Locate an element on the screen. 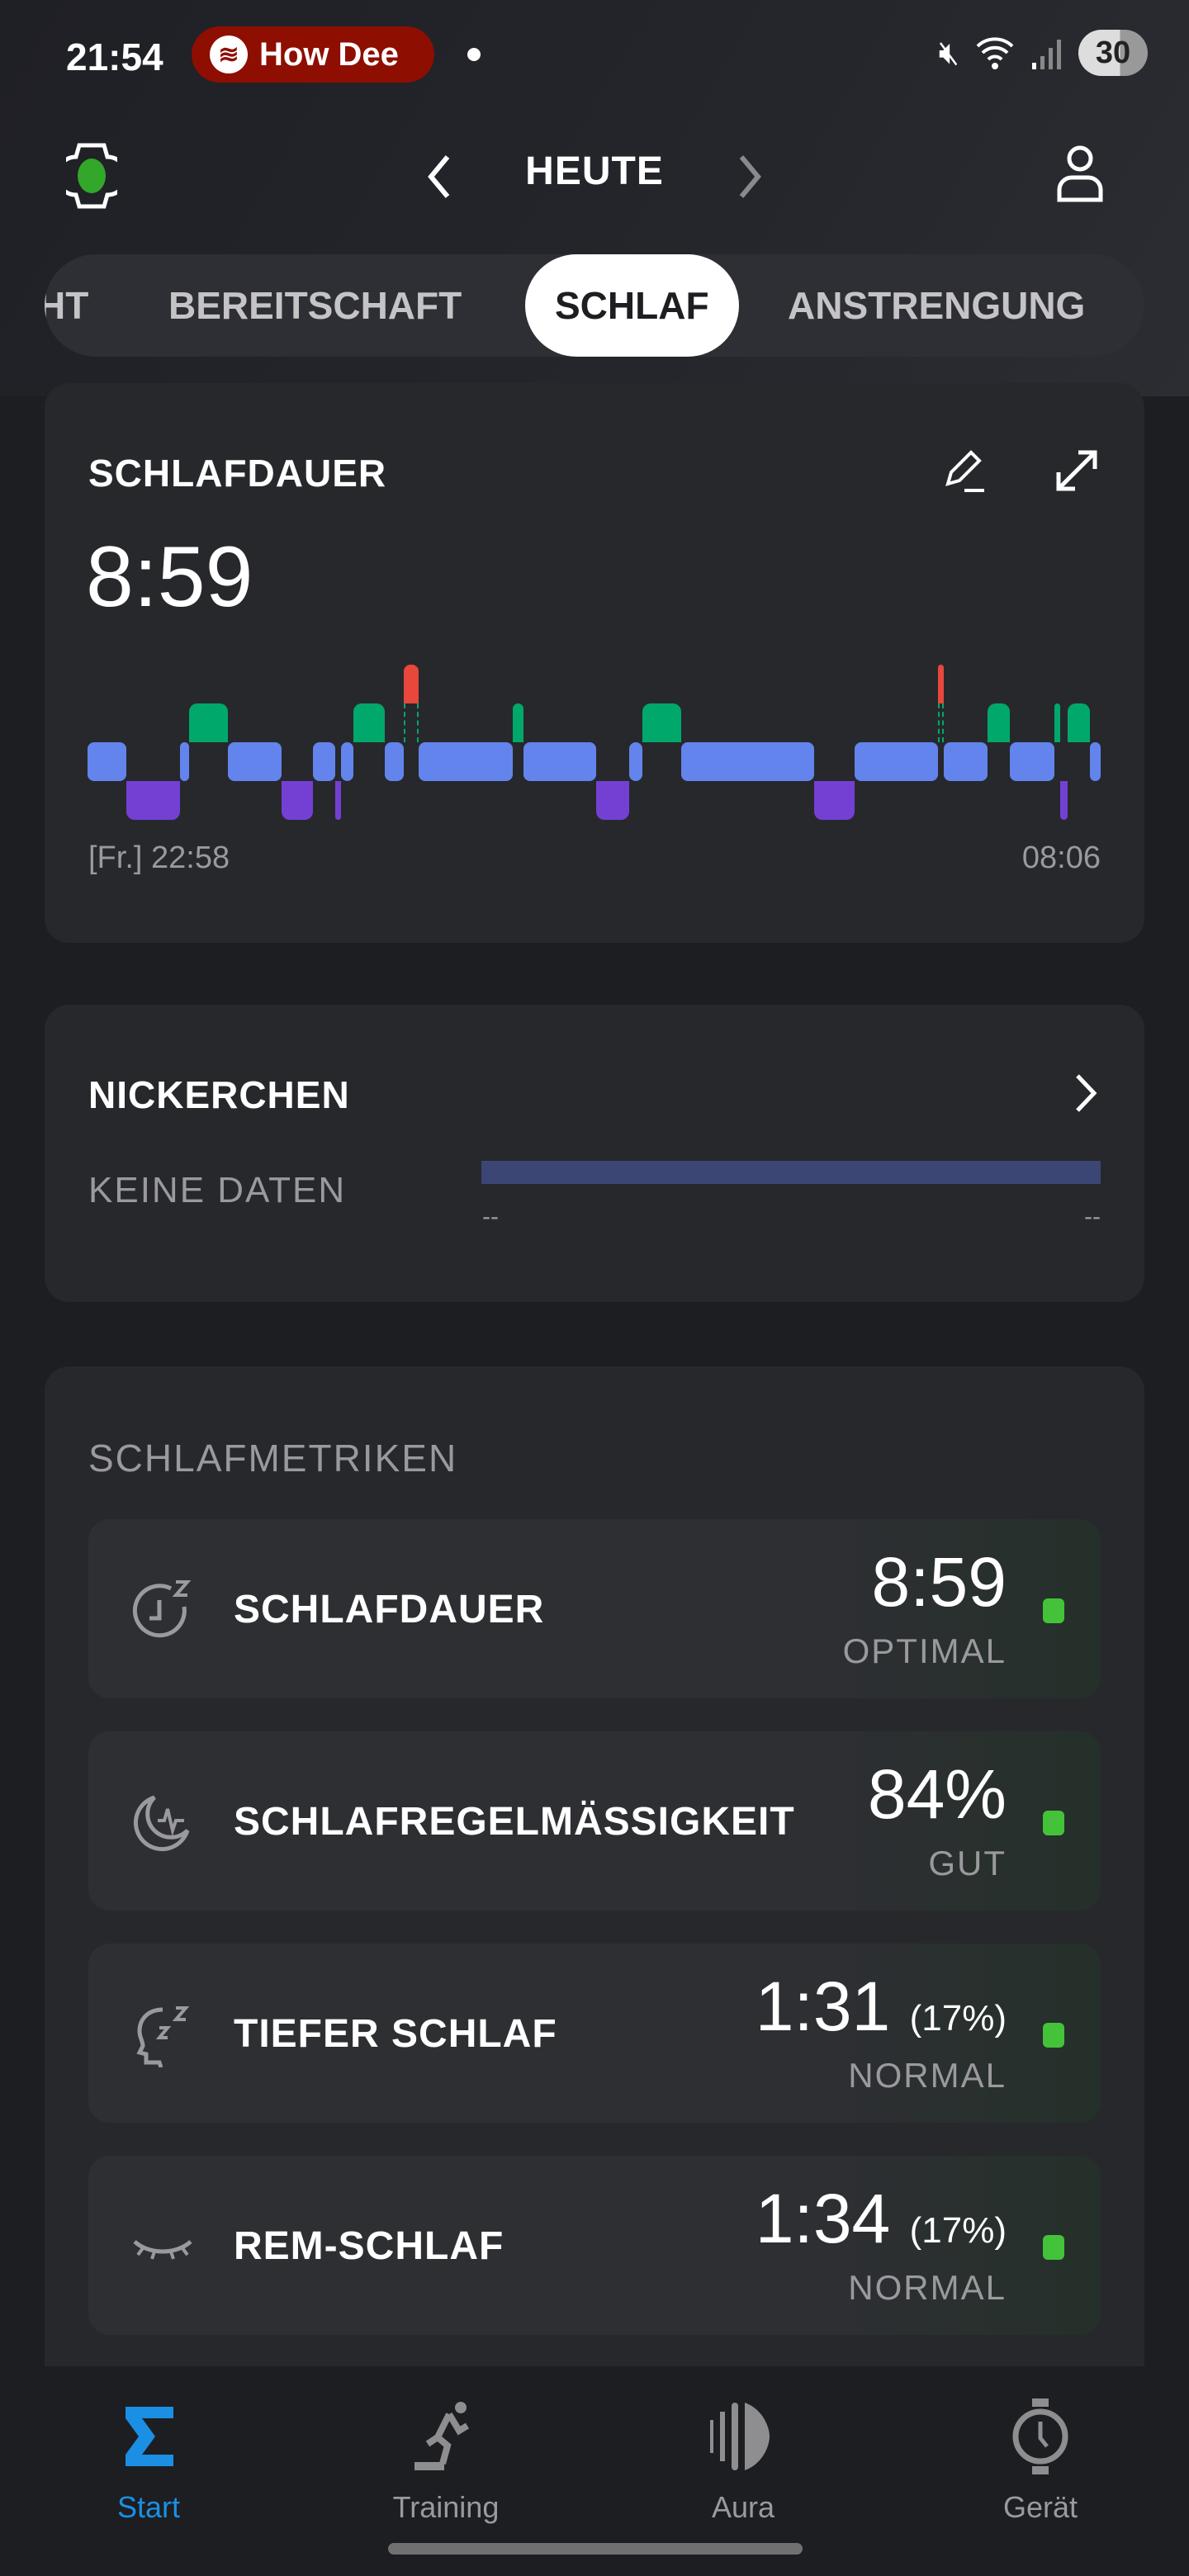 The height and width of the screenshot is (2576, 1189). nap-card: NICKERCHEN KEINE DATEN -- -- is located at coordinates (594, 1153).